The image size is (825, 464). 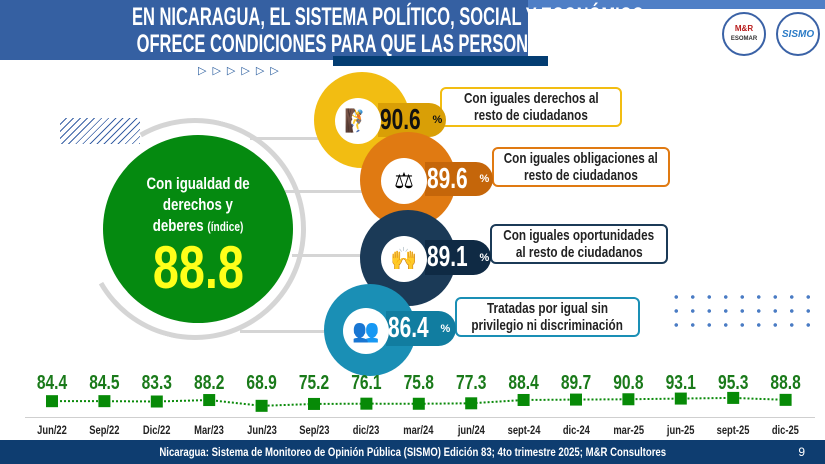 What do you see at coordinates (744, 34) in the screenshot?
I see `mr-consultores-logo: M&R ESOMAR` at bounding box center [744, 34].